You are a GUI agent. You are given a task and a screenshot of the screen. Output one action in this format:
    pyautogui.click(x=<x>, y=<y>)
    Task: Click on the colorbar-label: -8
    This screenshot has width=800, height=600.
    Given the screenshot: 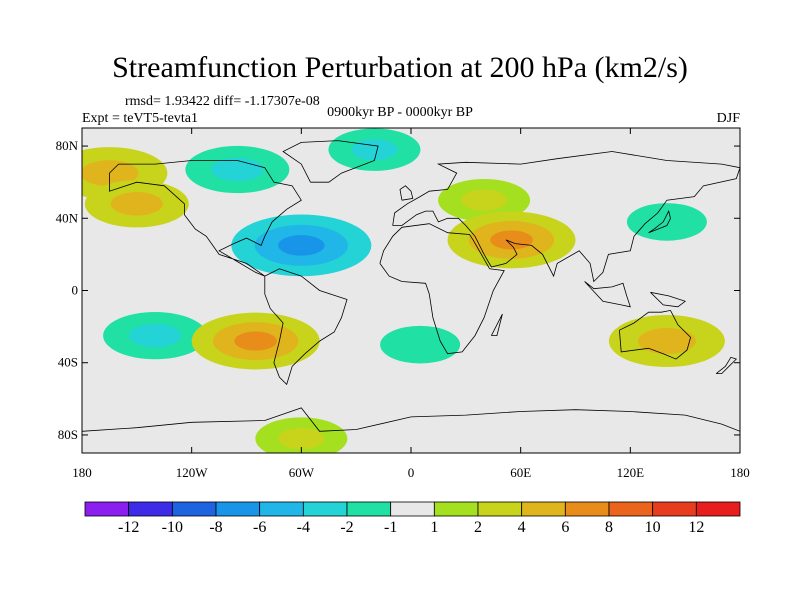 What is the action you would take?
    pyautogui.click(x=215, y=527)
    